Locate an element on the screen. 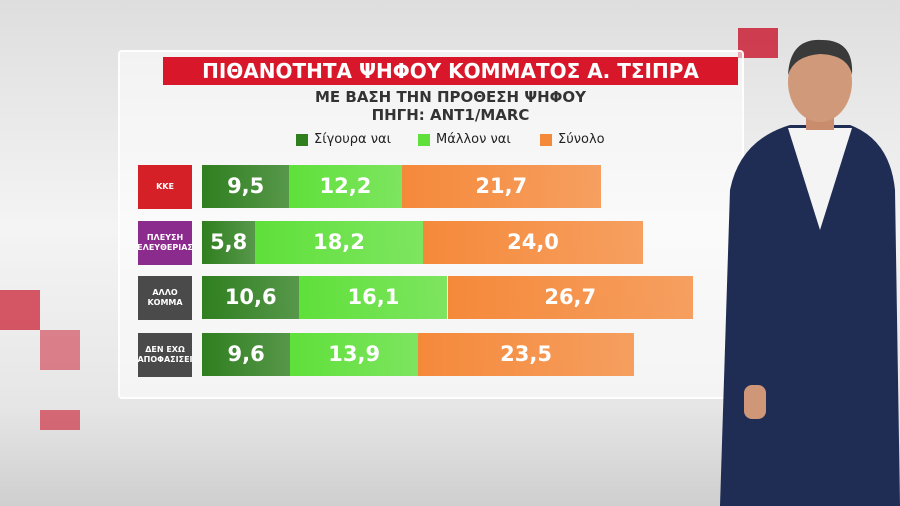 The width and height of the screenshot is (900, 506). source: ΠΗΓΗ: ANT1/MARC is located at coordinates (450, 115).